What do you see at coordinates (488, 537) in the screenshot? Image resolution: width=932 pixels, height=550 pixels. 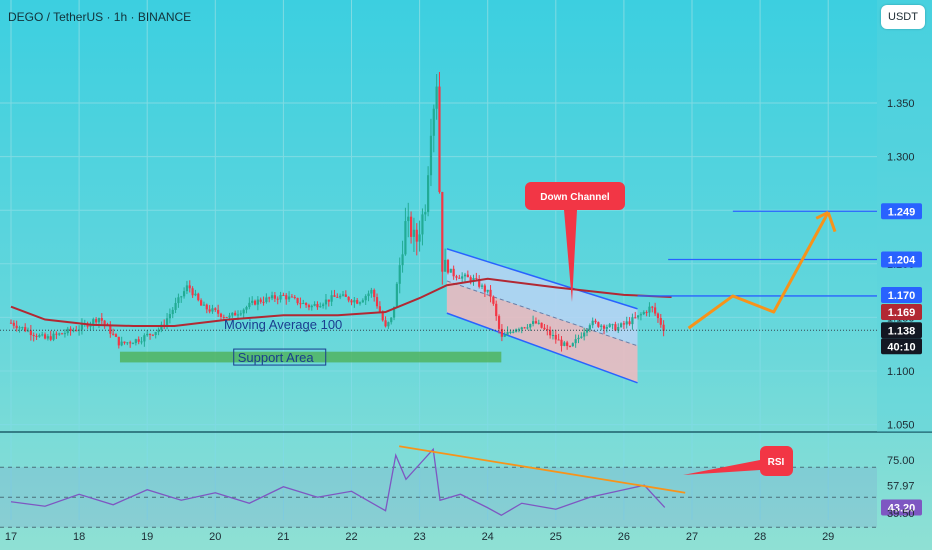 I see `time-tick-label: 24` at bounding box center [488, 537].